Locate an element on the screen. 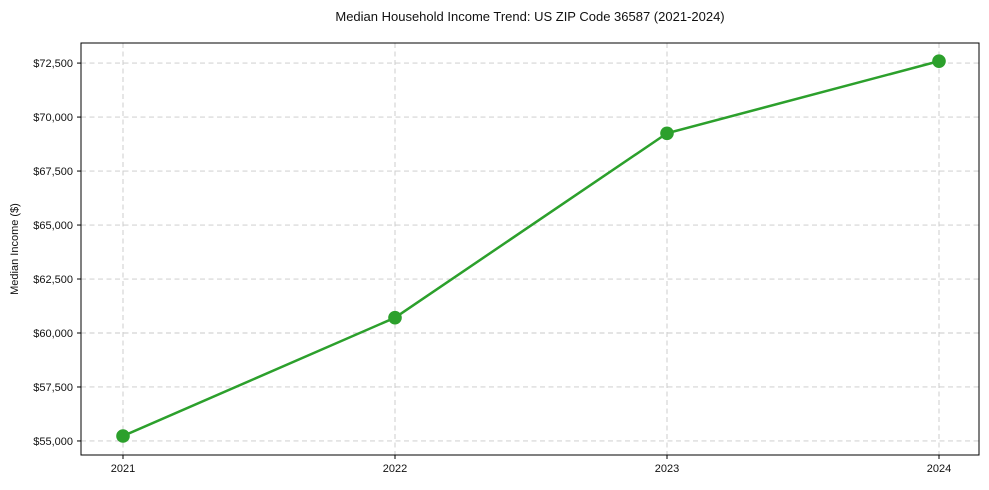  y-tick-label: $62,500 is located at coordinates (53, 280).